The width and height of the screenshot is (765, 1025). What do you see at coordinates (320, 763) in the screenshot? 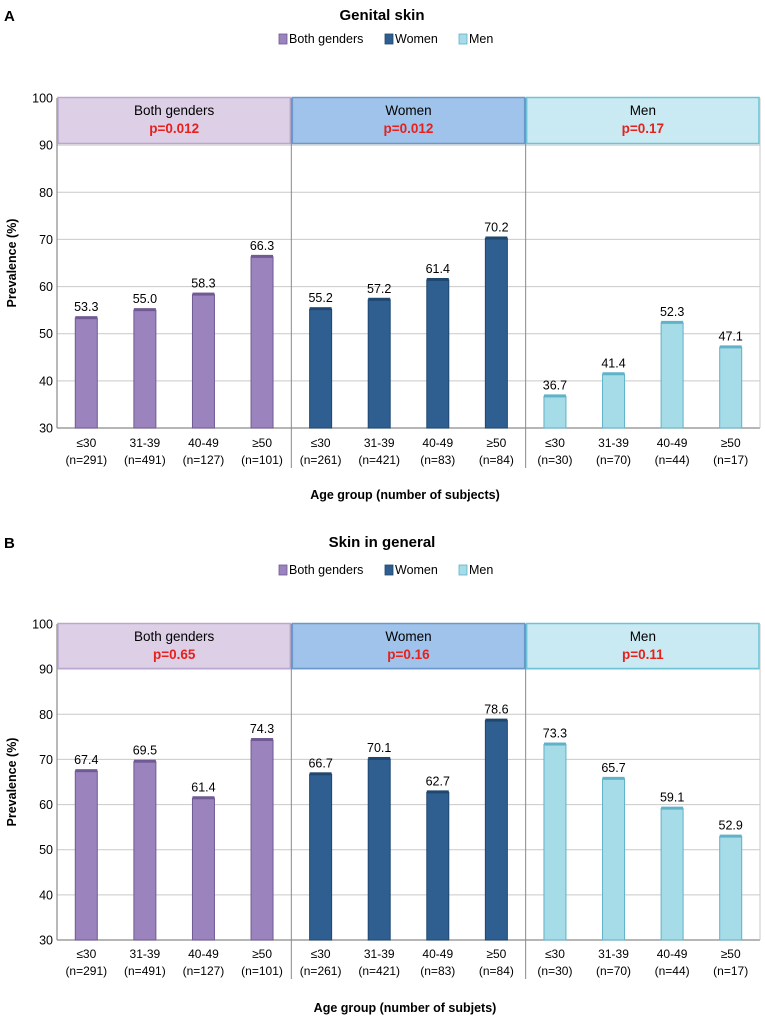
I see `bar-value-label: 66.7` at bounding box center [320, 763].